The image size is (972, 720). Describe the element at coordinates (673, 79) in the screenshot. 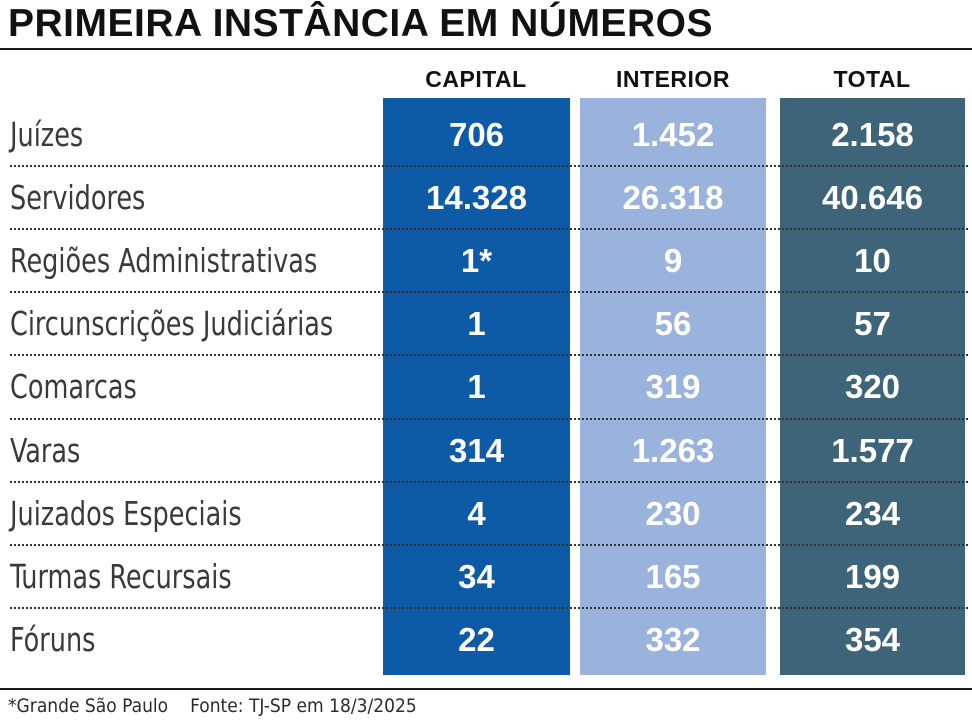

I see `column-header-interior: INTERIOR` at that location.